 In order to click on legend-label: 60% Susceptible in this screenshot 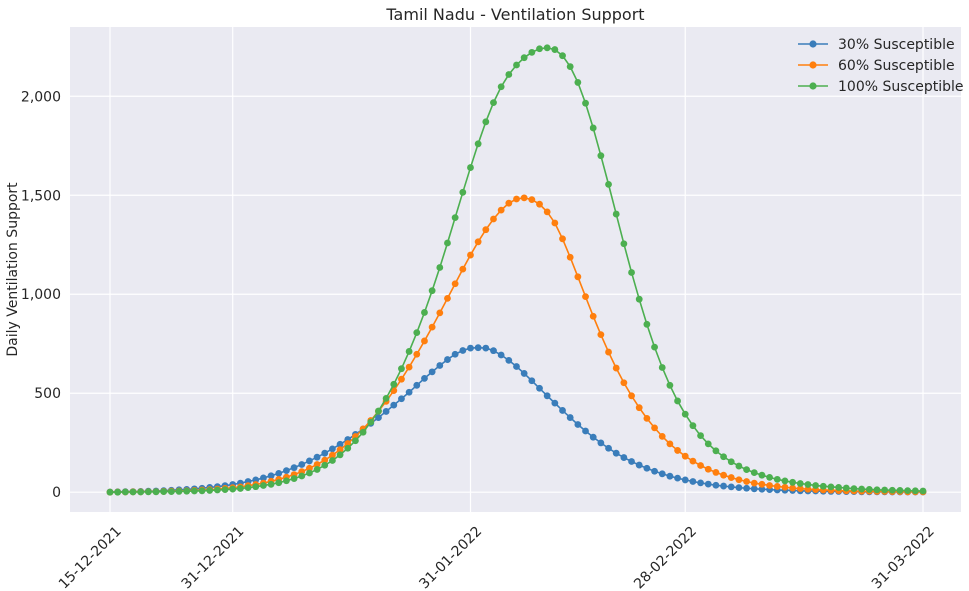, I will do `click(896, 66)`.